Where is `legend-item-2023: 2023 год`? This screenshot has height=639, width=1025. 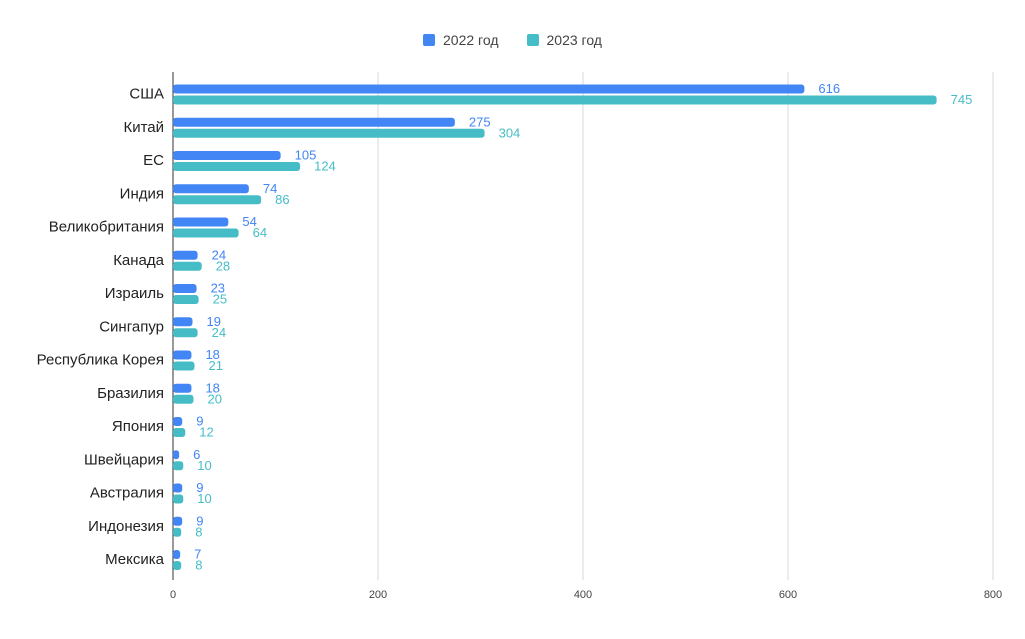 legend-item-2023: 2023 год is located at coordinates (564, 40).